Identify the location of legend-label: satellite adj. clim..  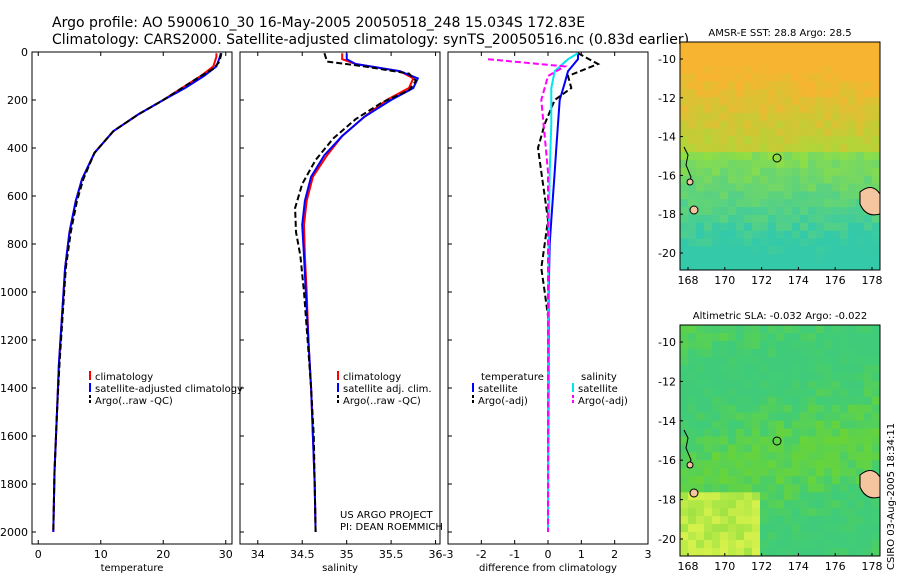
(387, 389).